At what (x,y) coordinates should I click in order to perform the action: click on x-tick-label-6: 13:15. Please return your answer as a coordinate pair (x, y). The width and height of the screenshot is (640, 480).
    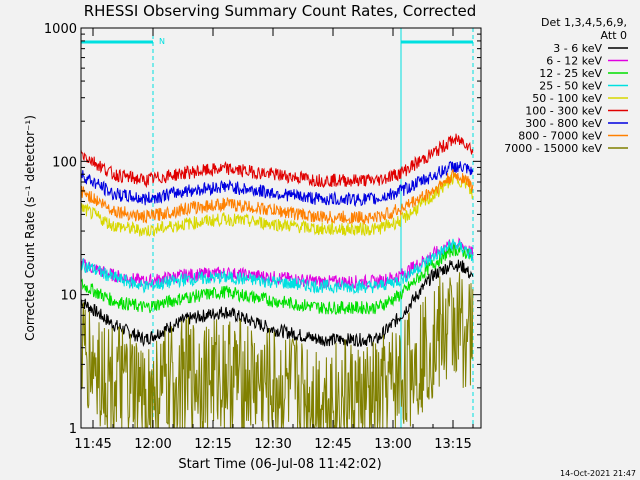
    Looking at the image, I should click on (452, 444).